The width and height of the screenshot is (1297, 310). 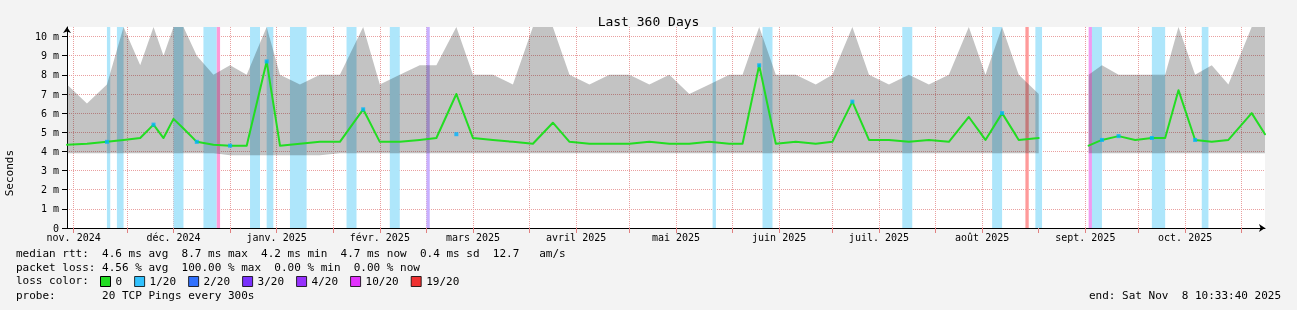 I want to click on x-tick-label: avril 2025, so click(x=576, y=237).